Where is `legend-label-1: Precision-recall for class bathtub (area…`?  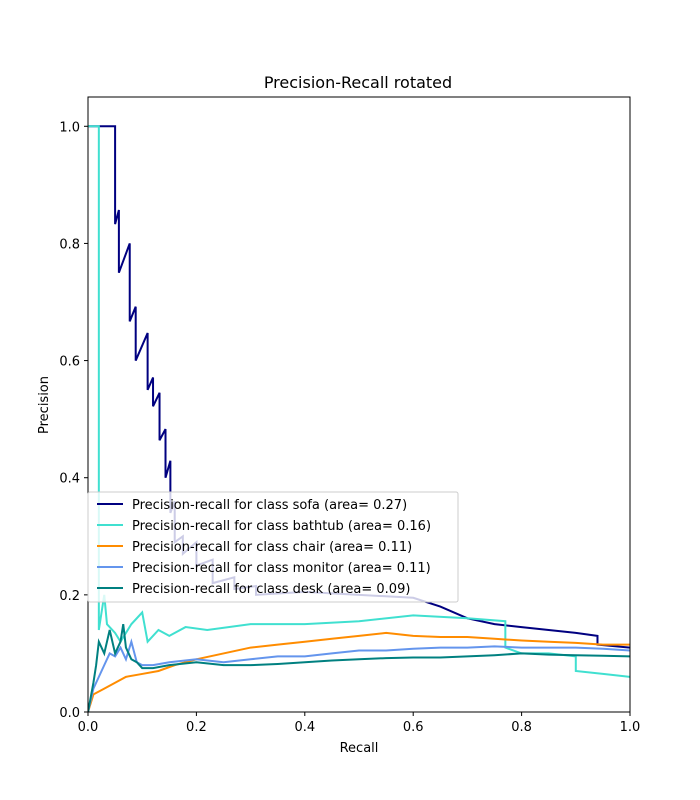
legend-label-1: Precision-recall for class bathtub (area… is located at coordinates (281, 526).